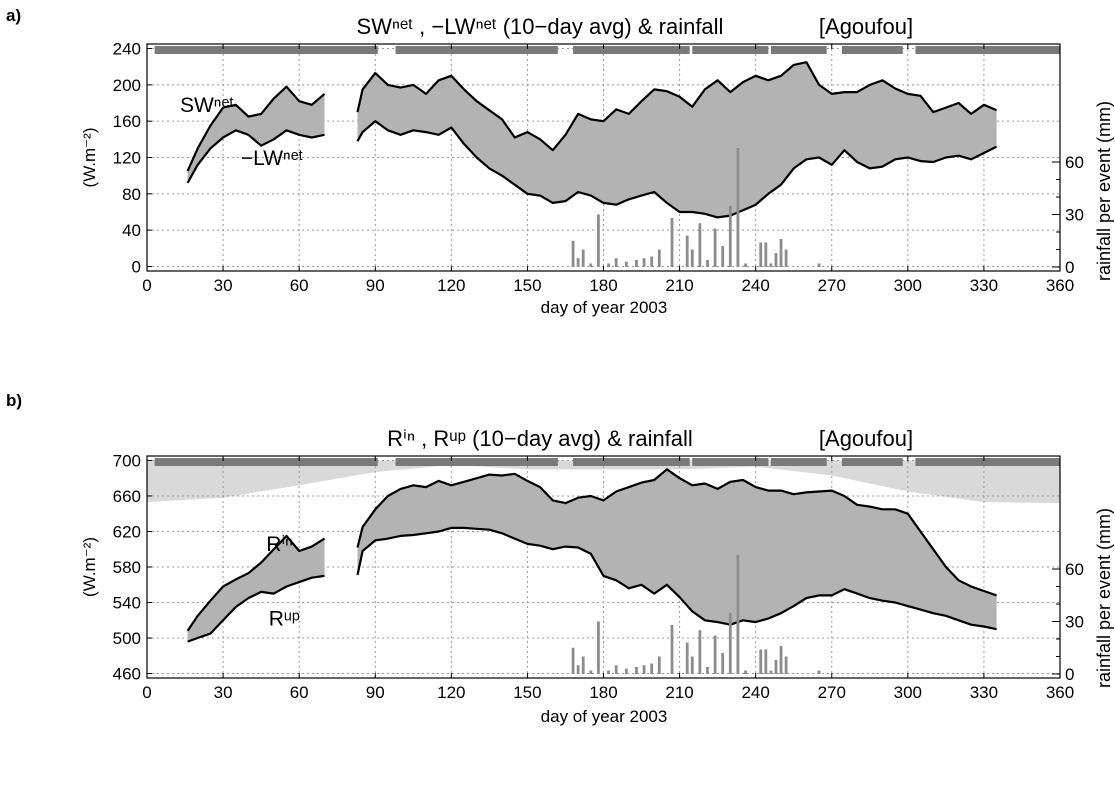 Image resolution: width=1115 pixels, height=789 pixels. What do you see at coordinates (127, 49) in the screenshot?
I see `y-tick-label: 240` at bounding box center [127, 49].